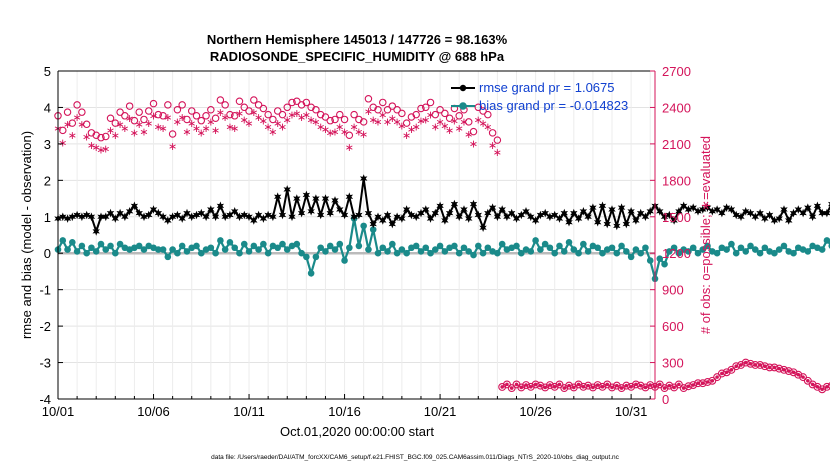 The image size is (830, 470). I want to click on x-axis-label: Oct.01,2020 00:00:00 start, so click(357, 431).